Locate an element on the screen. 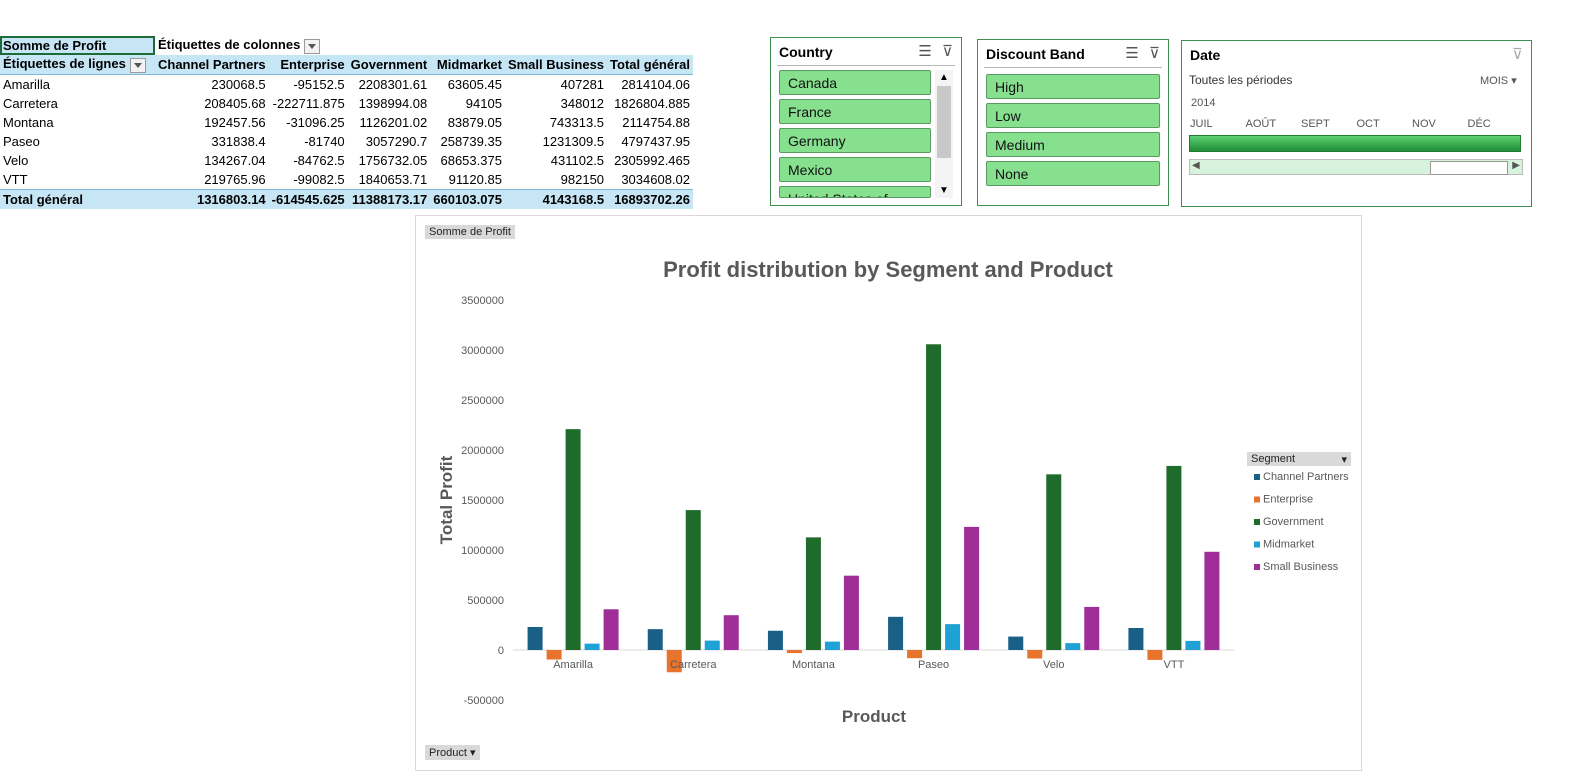 This screenshot has height=774, width=1572. discount-item: Medium is located at coordinates (1073, 144).